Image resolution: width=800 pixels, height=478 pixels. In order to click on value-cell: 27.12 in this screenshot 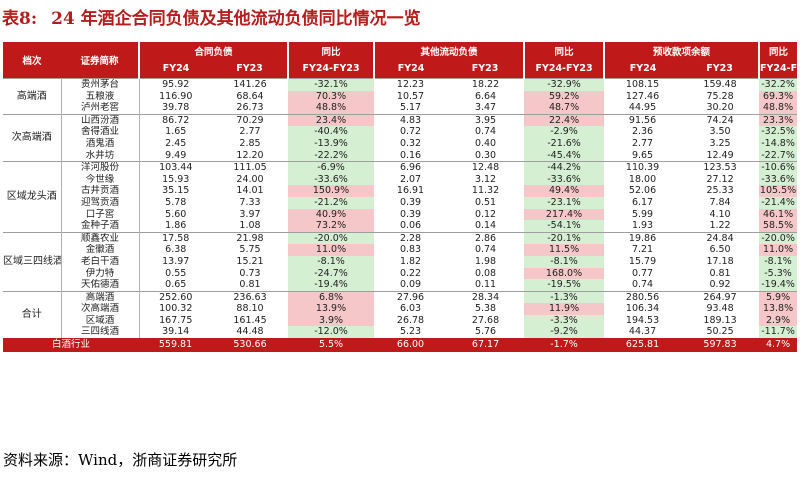, I will do `click(720, 179)`.